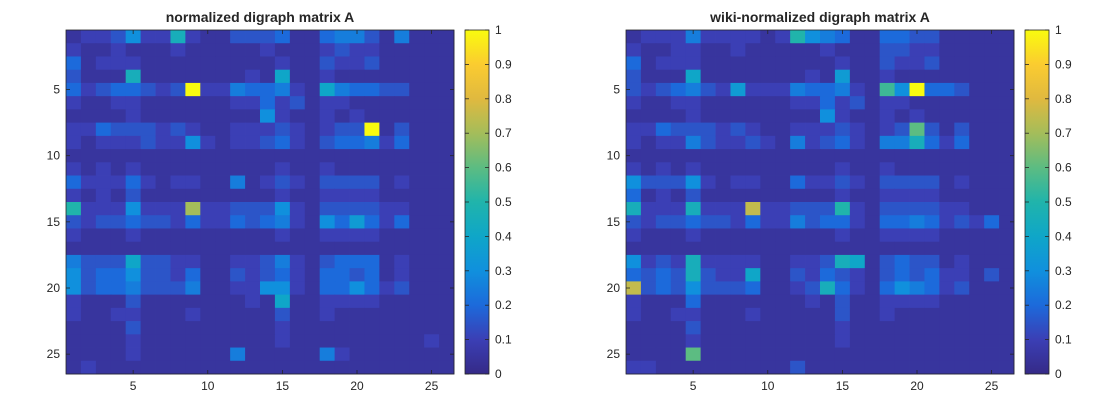 Image resolution: width=1120 pixels, height=420 pixels. I want to click on y-tick-label: 5, so click(616, 90).